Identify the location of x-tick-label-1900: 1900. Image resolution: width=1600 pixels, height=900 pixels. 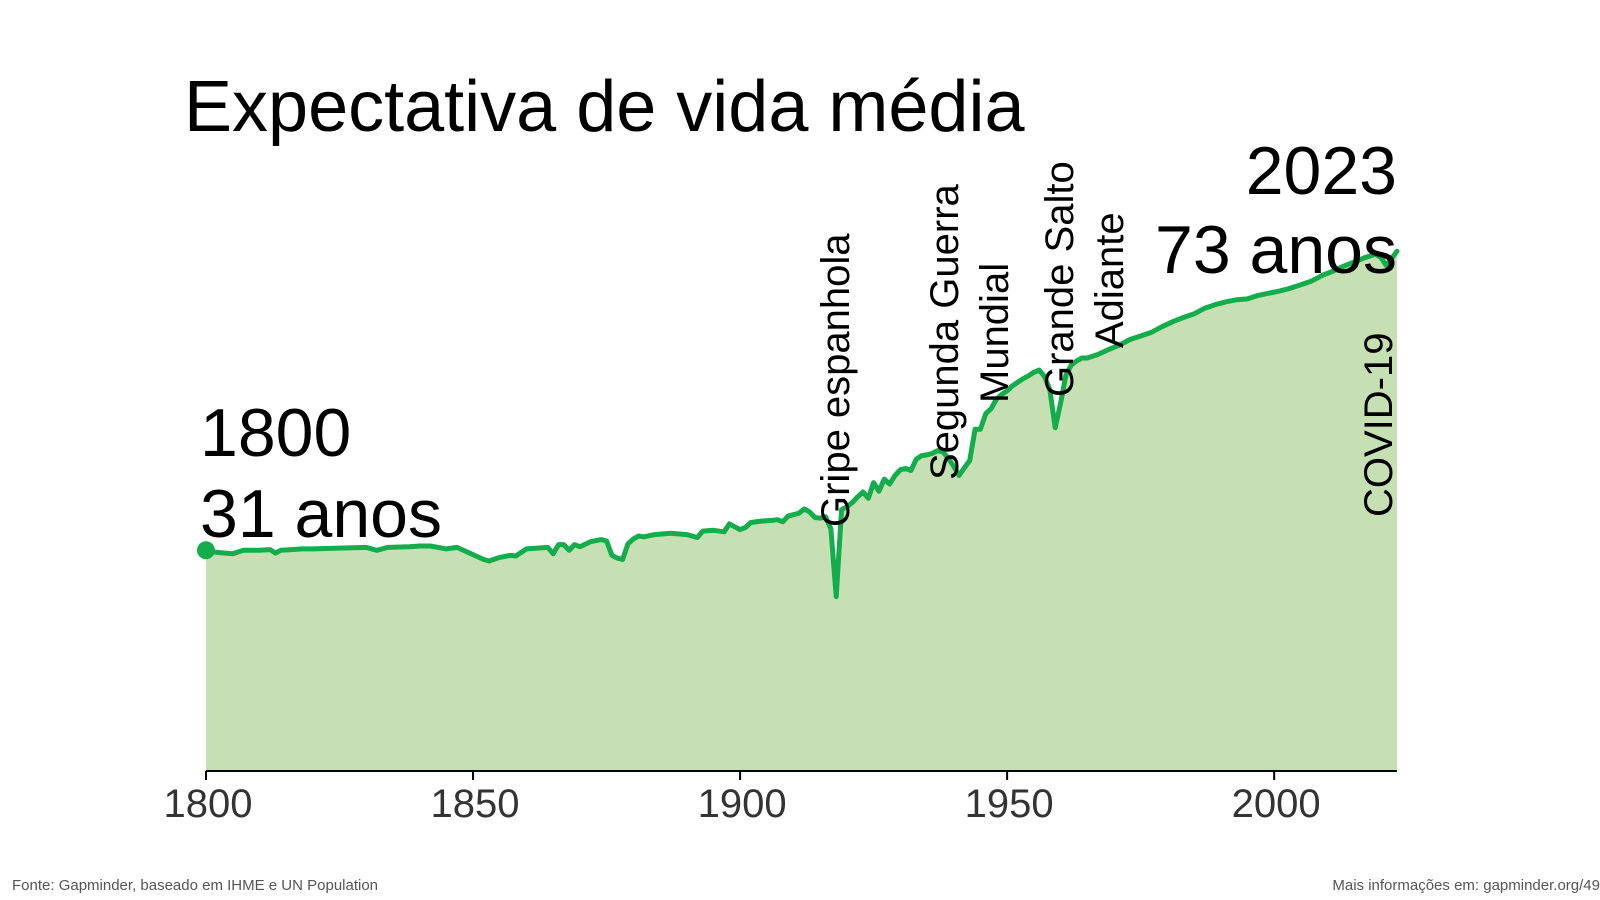
(742, 804).